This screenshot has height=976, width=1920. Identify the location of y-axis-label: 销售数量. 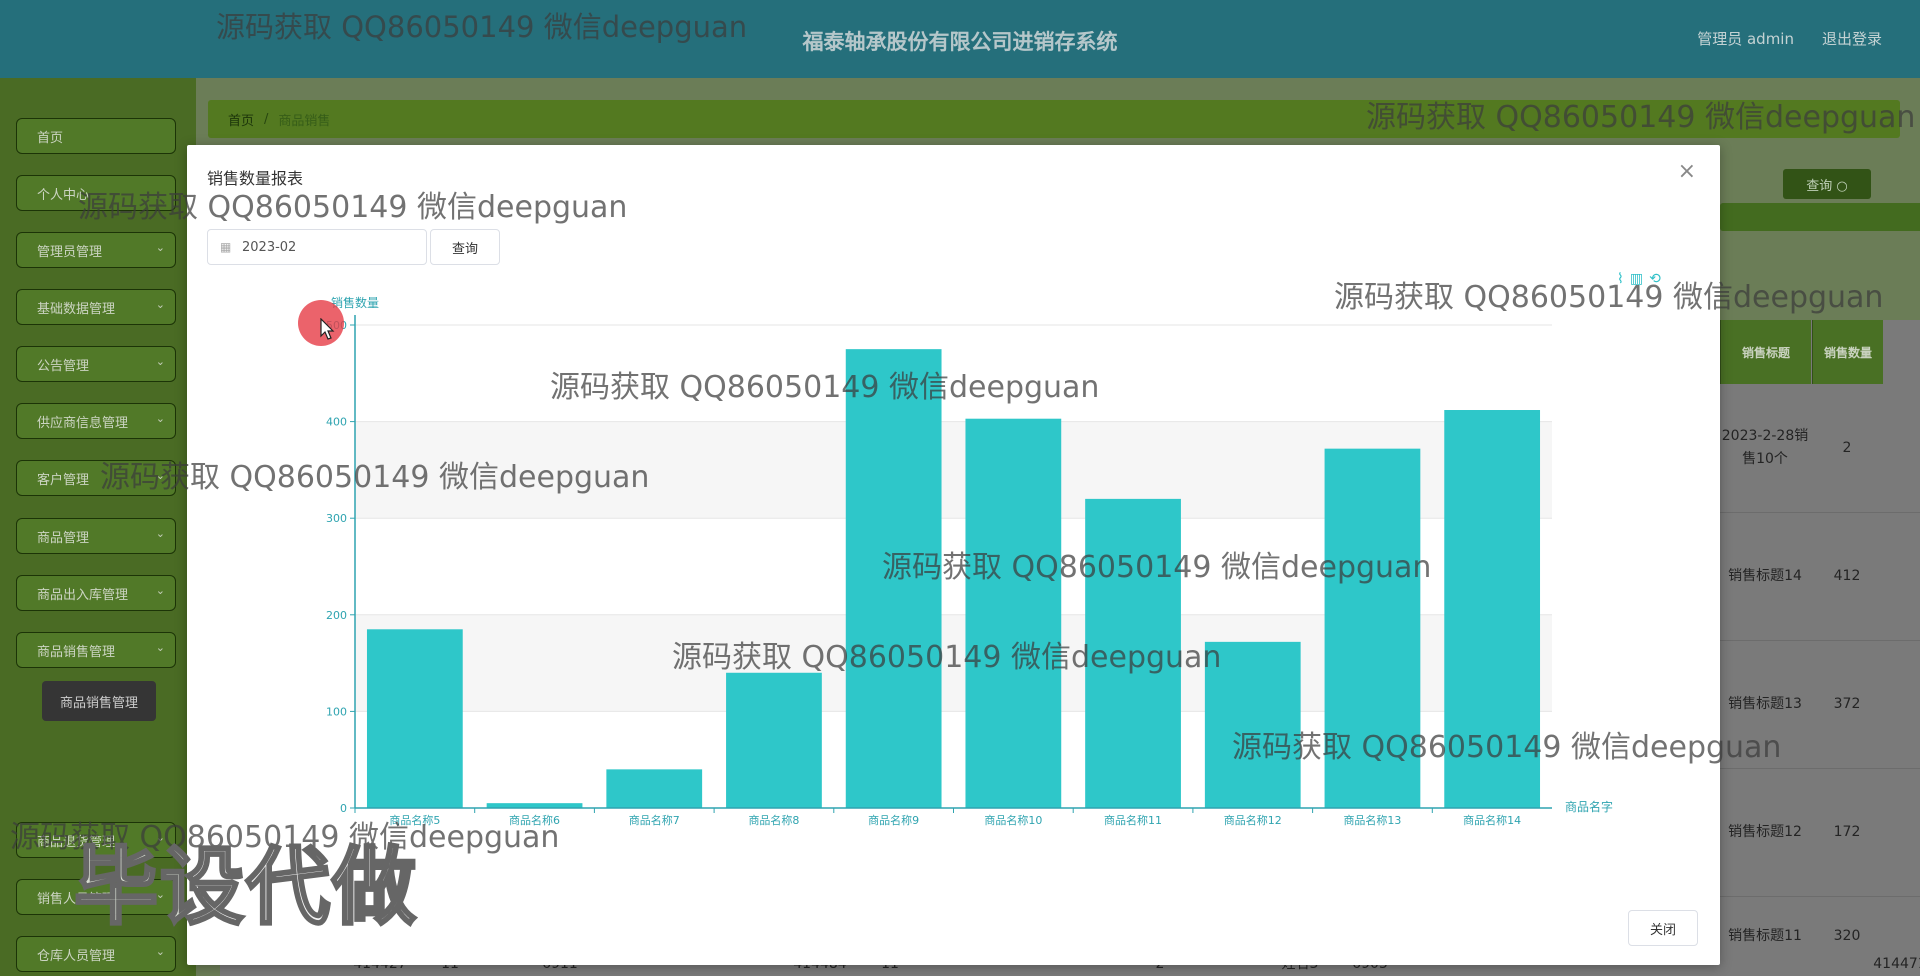
(355, 302).